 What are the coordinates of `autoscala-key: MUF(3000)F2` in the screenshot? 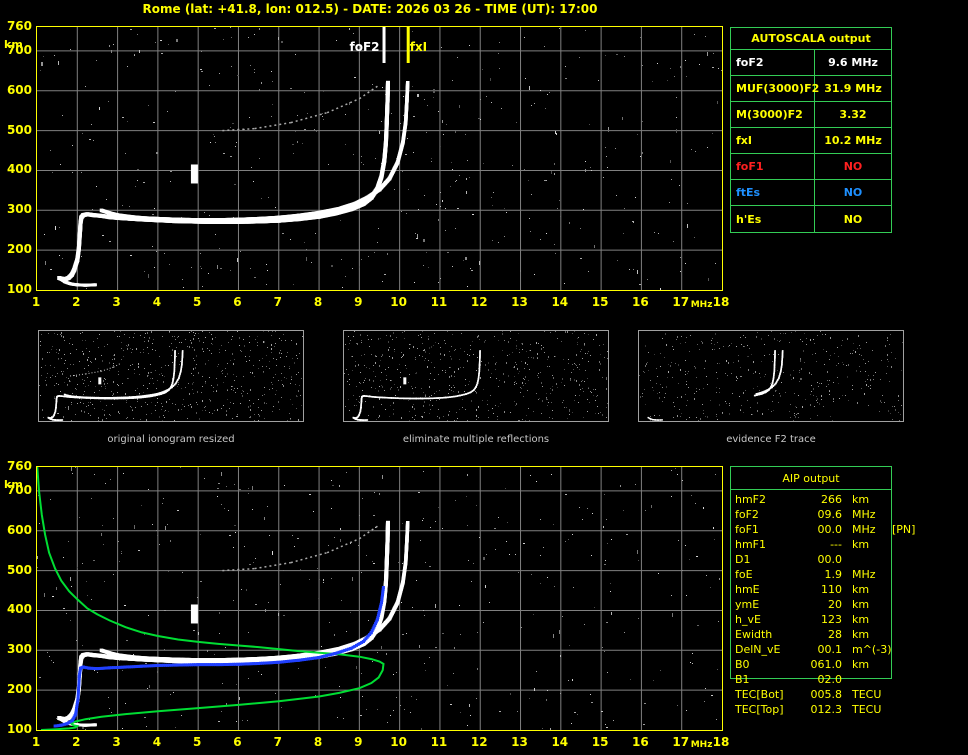 It's located at (775, 88).